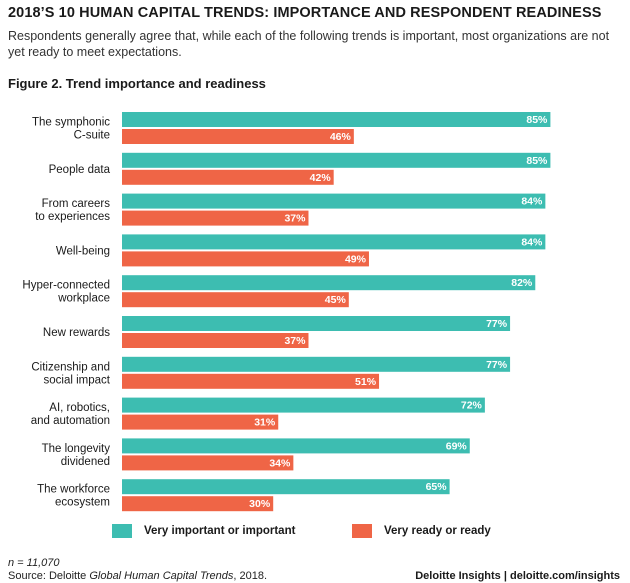  I want to click on legend-item-ready: Very ready or ready, so click(421, 531).